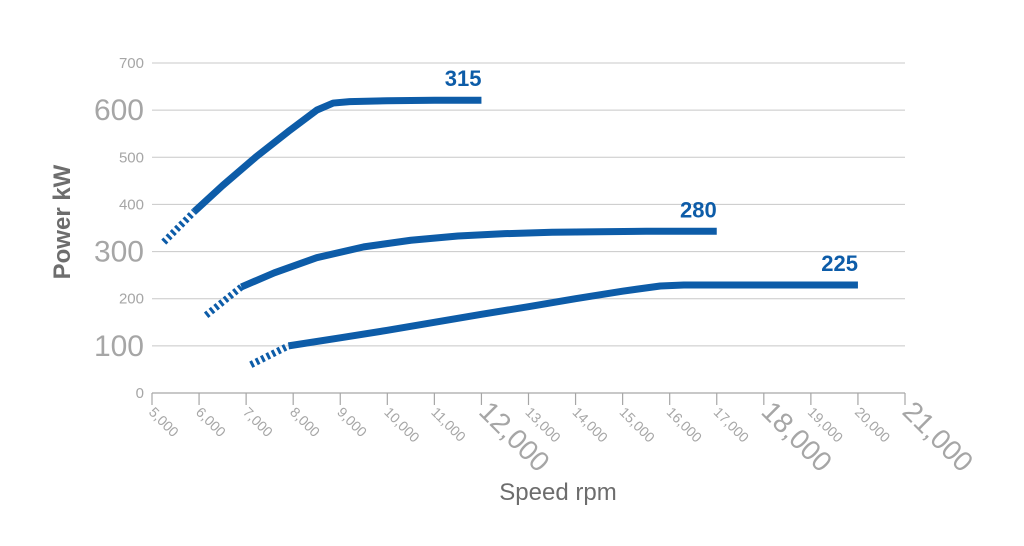 The height and width of the screenshot is (546, 1024). What do you see at coordinates (514, 436) in the screenshot?
I see `x-tick-label: 12,000` at bounding box center [514, 436].